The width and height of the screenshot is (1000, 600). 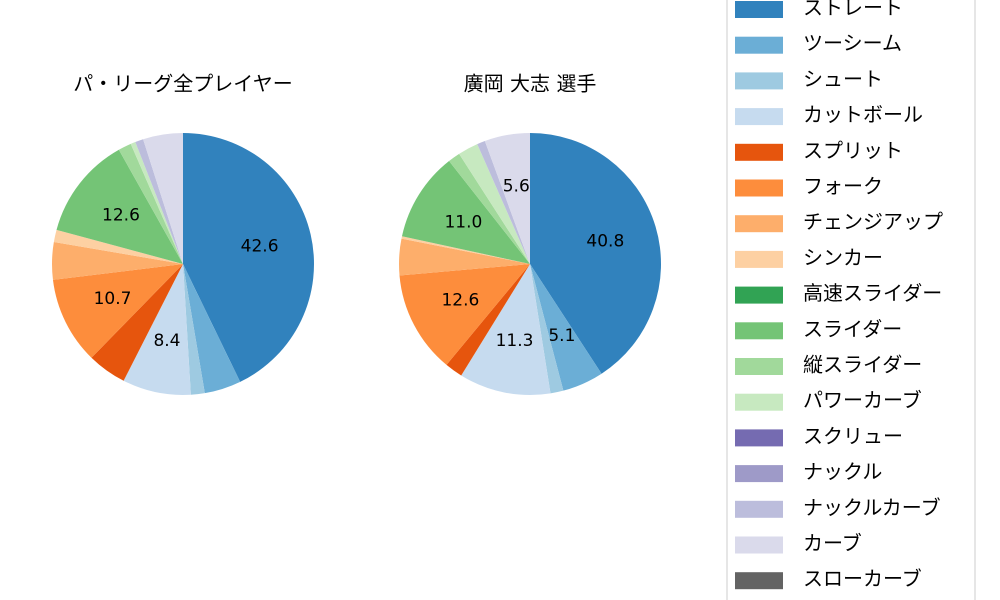 What do you see at coordinates (463, 222) in the screenshot?
I see `slice-label: 11.0` at bounding box center [463, 222].